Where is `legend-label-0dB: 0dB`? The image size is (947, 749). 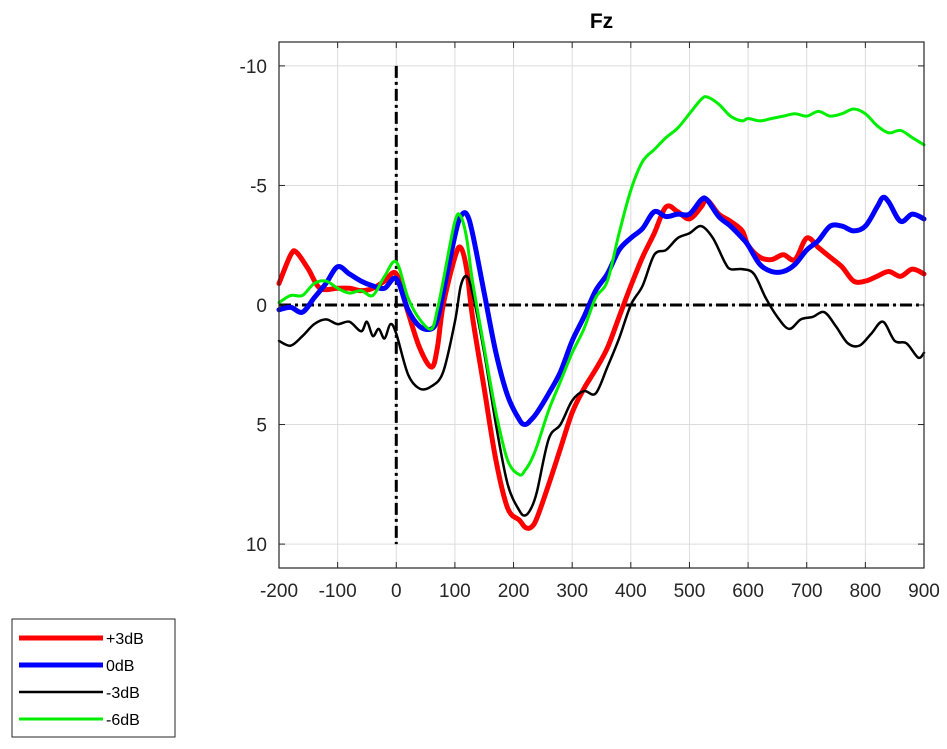 legend-label-0dB: 0dB is located at coordinates (120, 666).